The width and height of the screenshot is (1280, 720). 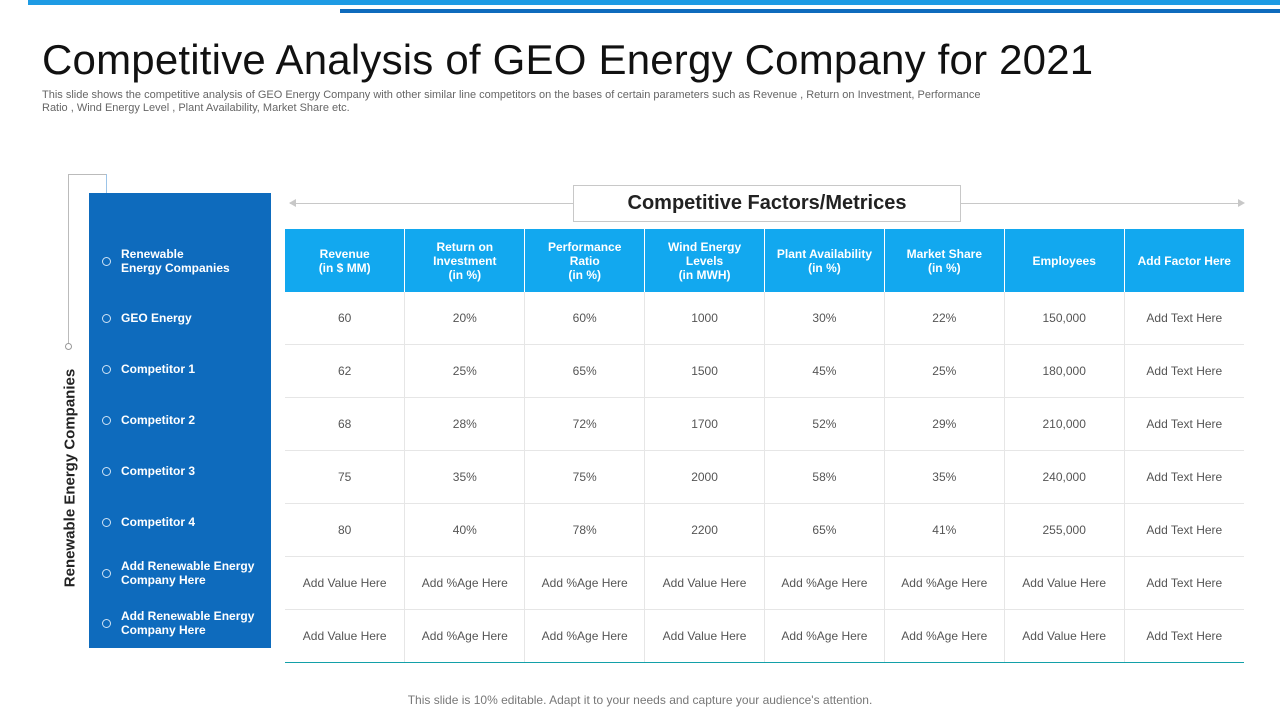 What do you see at coordinates (1064, 260) in the screenshot?
I see `column-header: Employees` at bounding box center [1064, 260].